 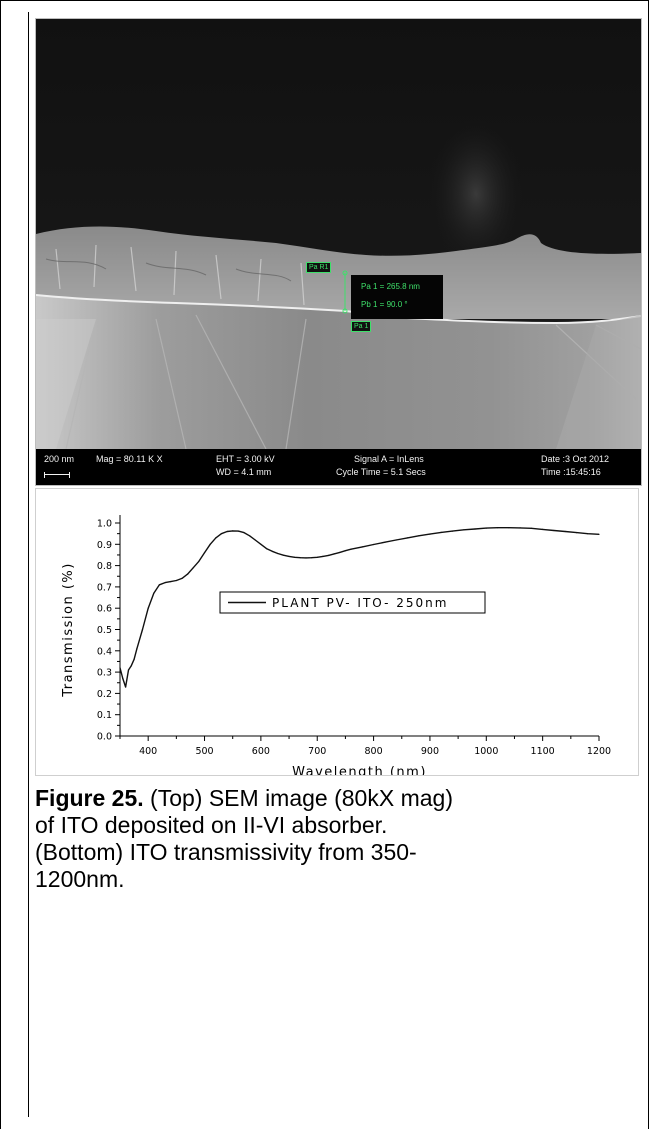 I want to click on caption-line-4: 1200nm., so click(x=80, y=879).